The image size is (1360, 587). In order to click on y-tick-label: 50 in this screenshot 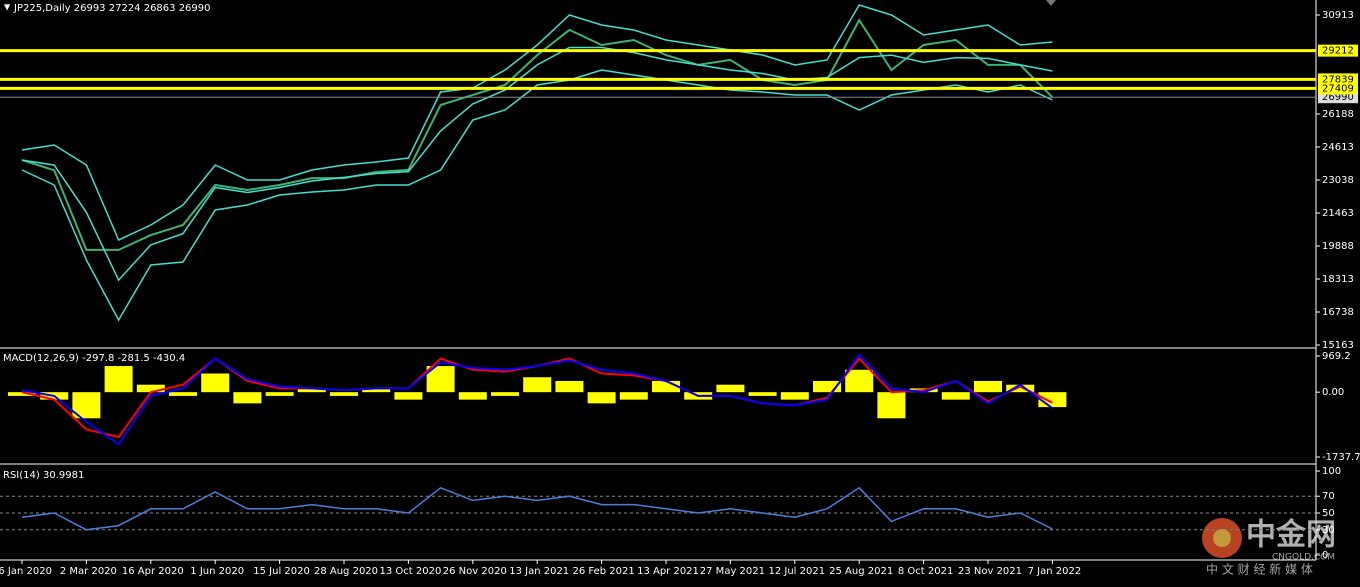, I will do `click(1328, 513)`.